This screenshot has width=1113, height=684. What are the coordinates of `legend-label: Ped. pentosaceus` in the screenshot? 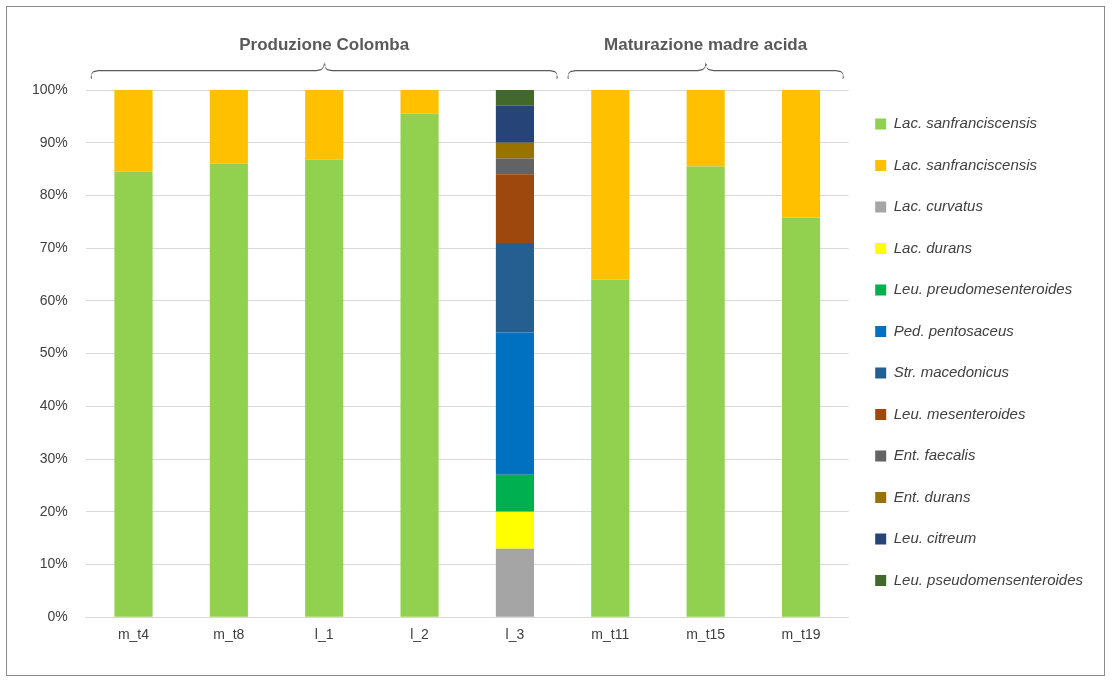 It's located at (954, 330).